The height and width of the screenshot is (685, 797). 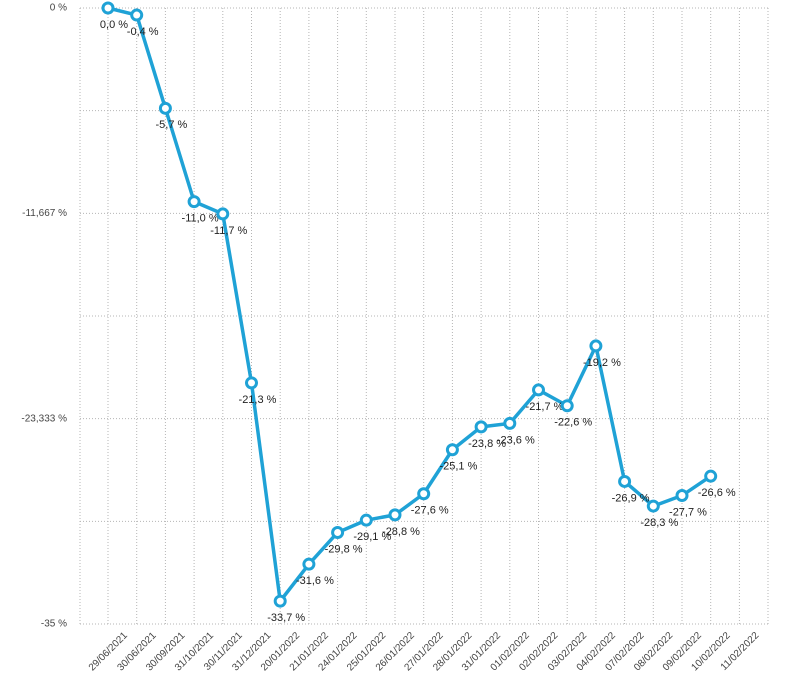 What do you see at coordinates (717, 493) in the screenshot?
I see `data-label: -26,6 %` at bounding box center [717, 493].